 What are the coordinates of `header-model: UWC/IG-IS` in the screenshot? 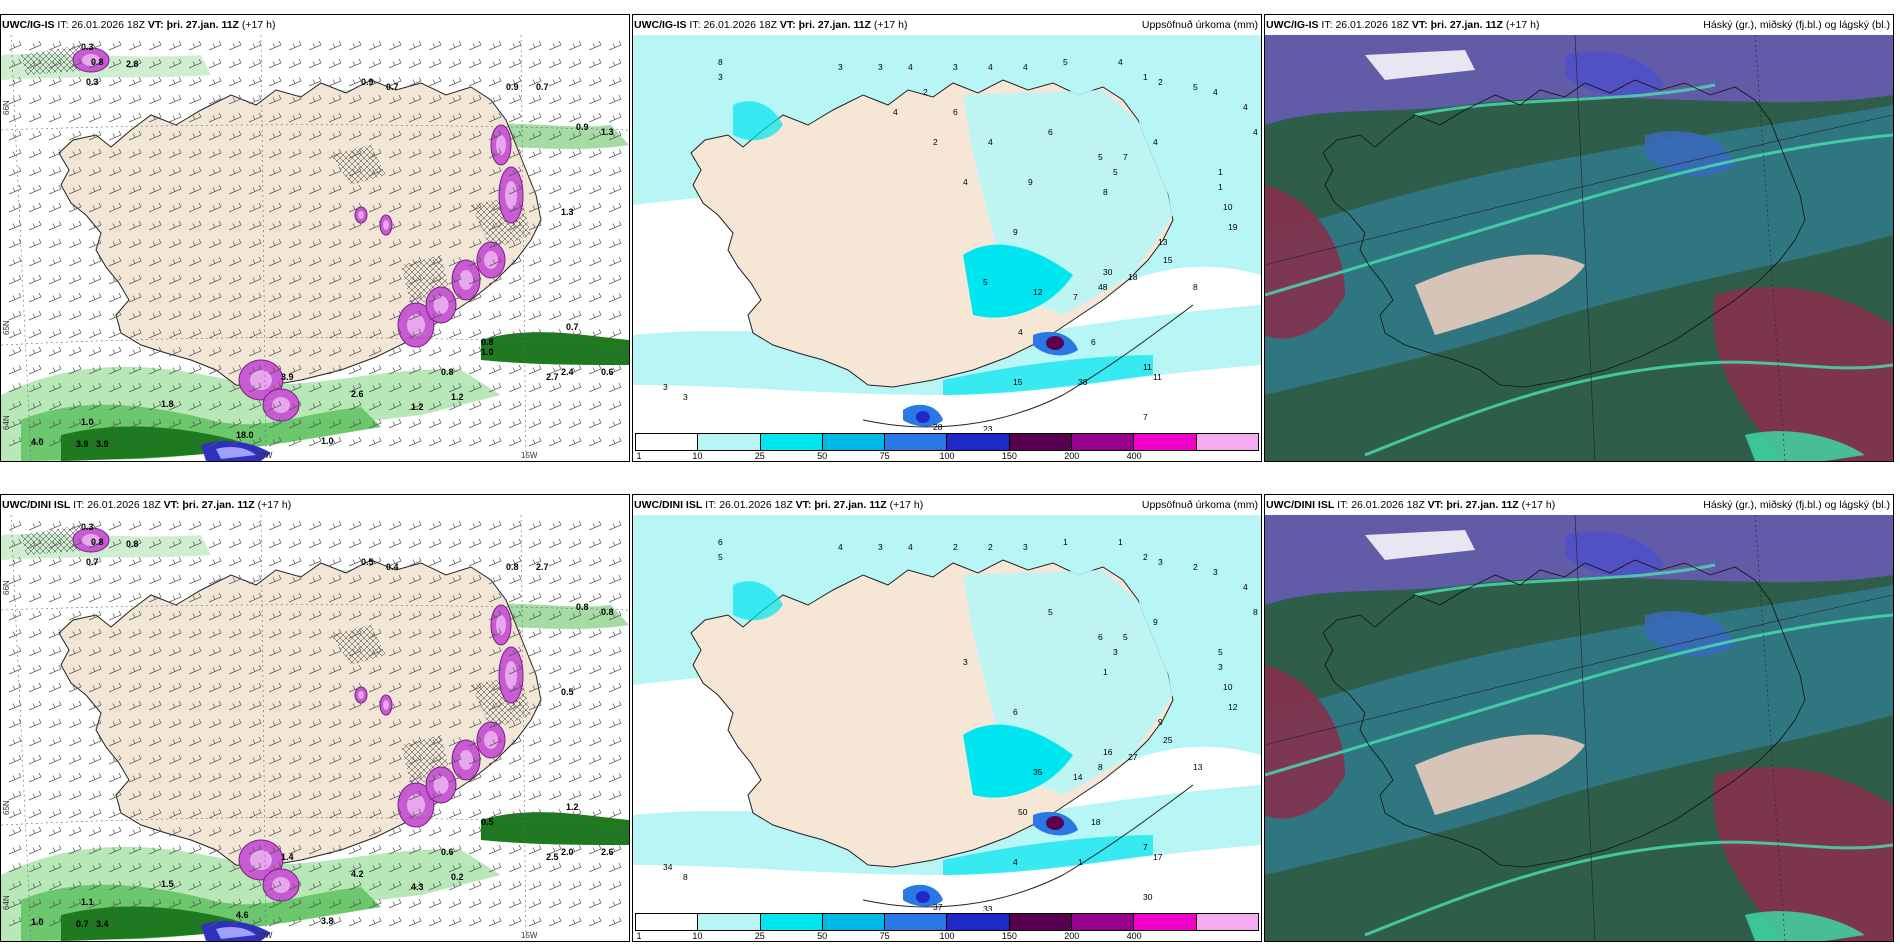 It's located at (660, 25).